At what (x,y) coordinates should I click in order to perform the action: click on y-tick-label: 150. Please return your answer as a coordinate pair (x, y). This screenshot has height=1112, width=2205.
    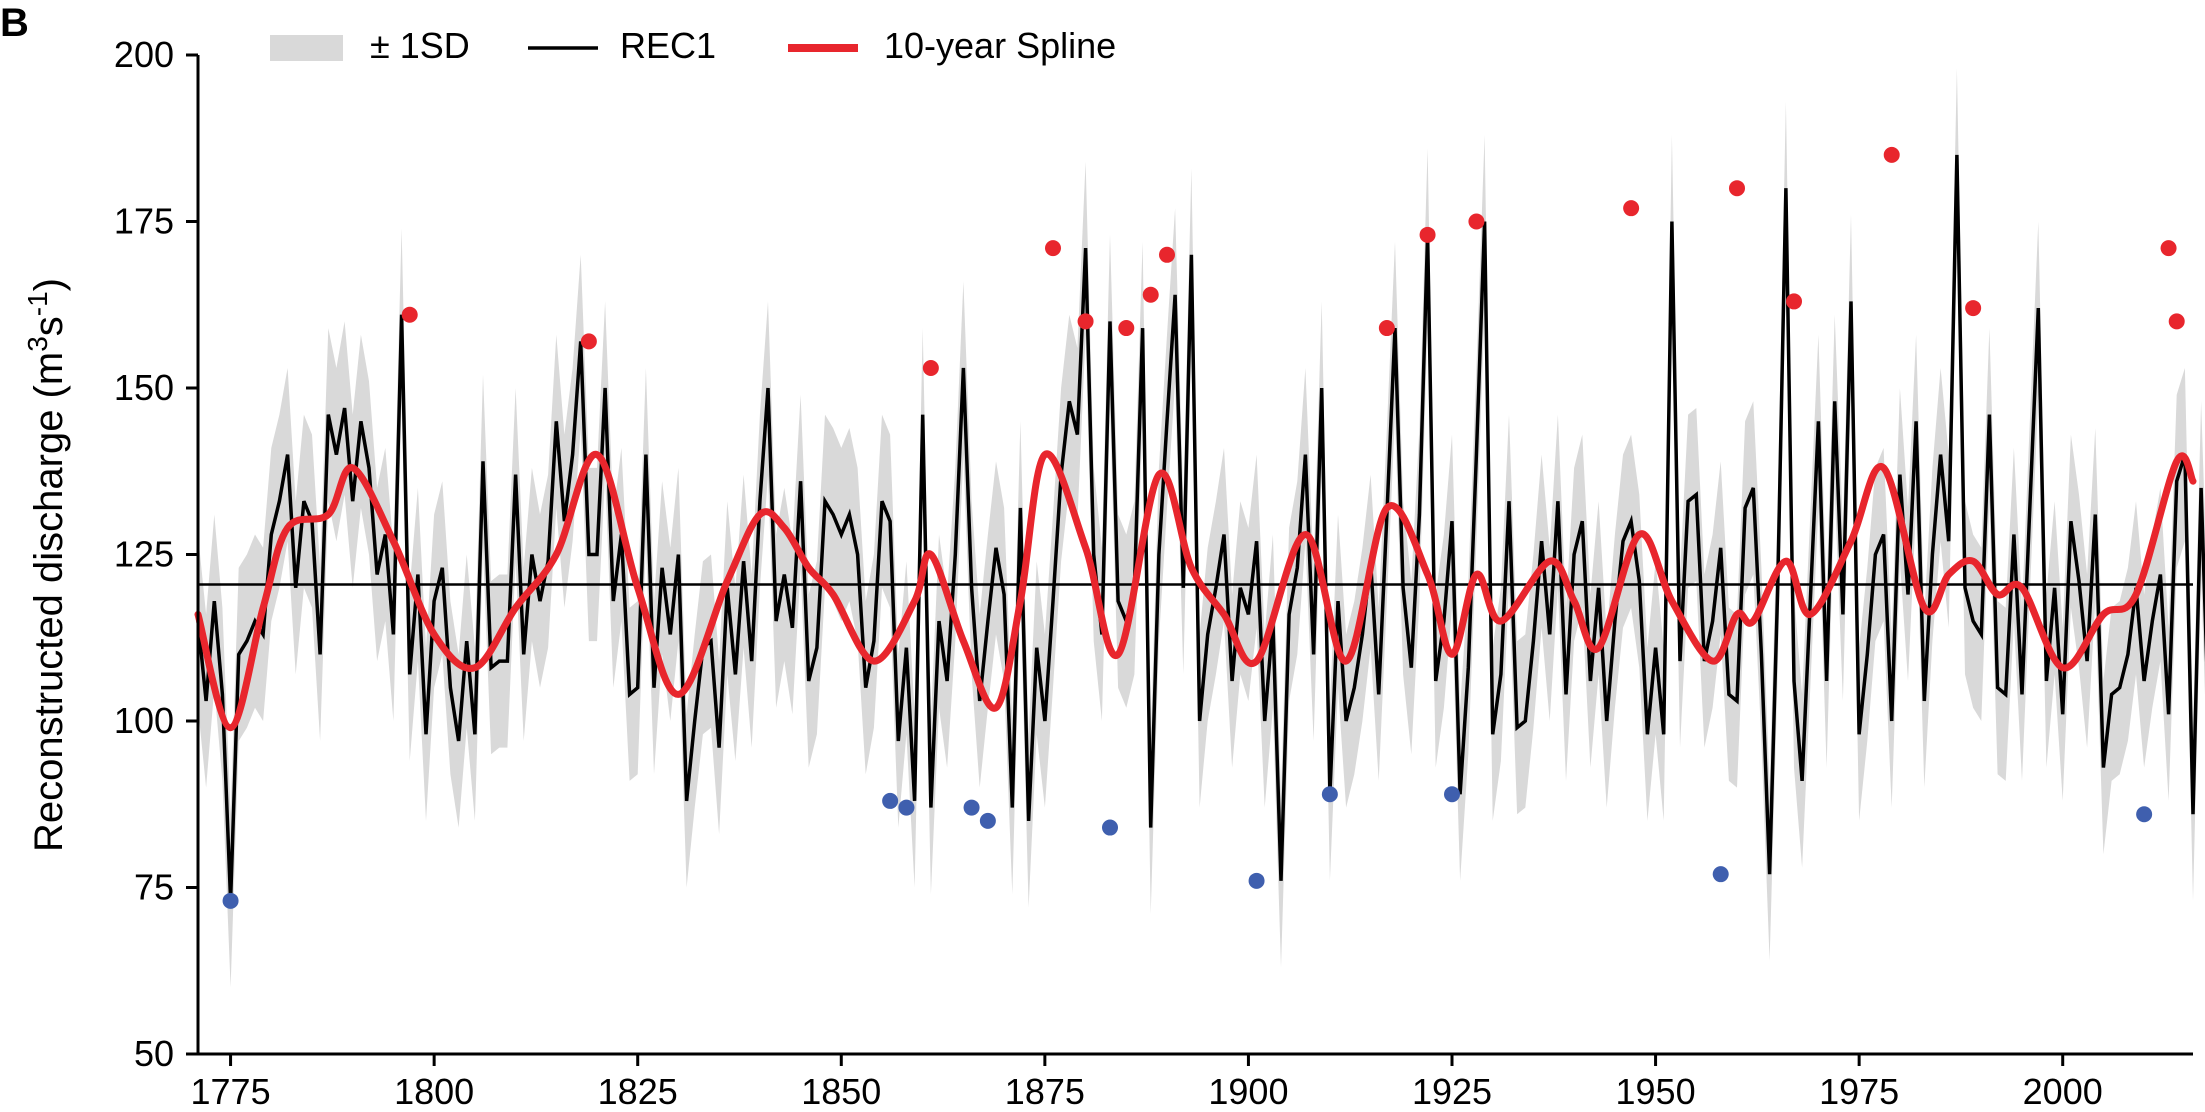
    Looking at the image, I should click on (144, 387).